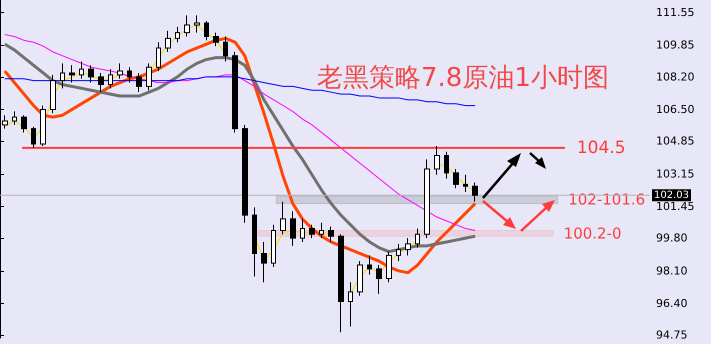 This screenshot has width=711, height=344. I want to click on text: 老黑策略7.8原油1小时图, so click(463, 78).